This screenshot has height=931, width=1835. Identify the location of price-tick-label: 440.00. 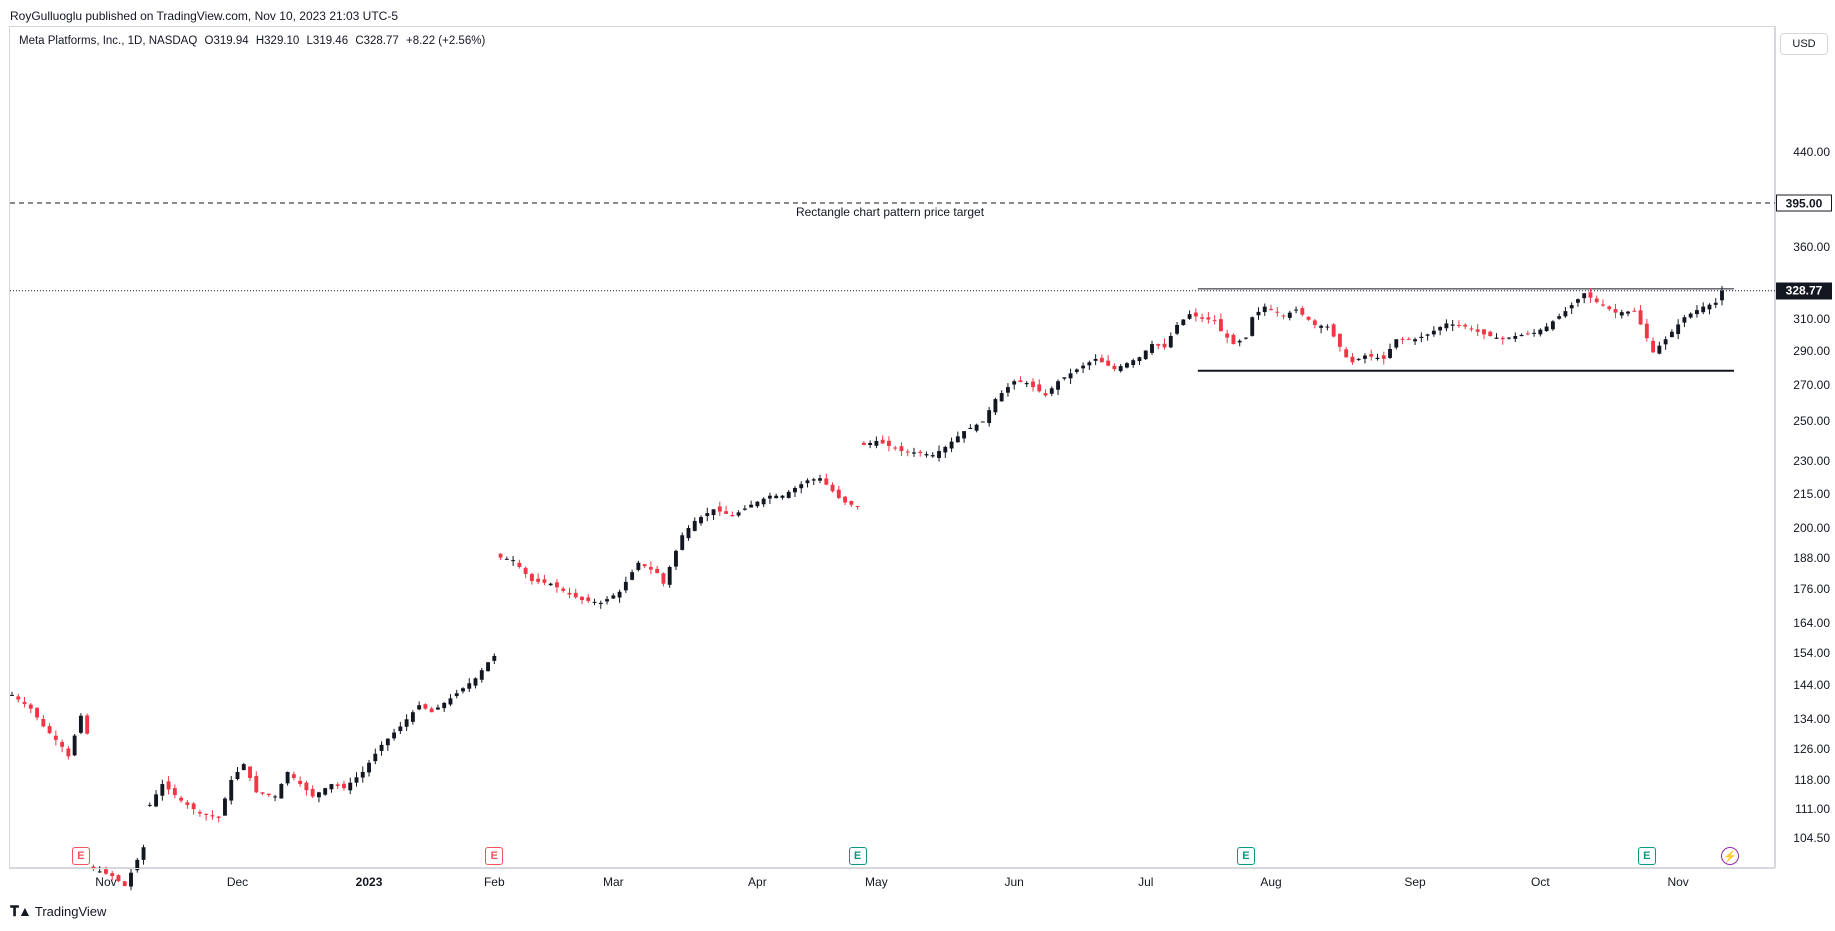
(1811, 151).